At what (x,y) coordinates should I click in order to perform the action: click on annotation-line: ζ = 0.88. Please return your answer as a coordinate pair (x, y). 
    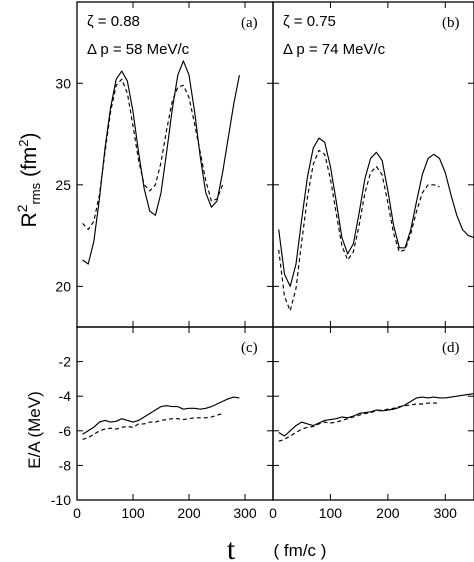
    Looking at the image, I should click on (113, 21).